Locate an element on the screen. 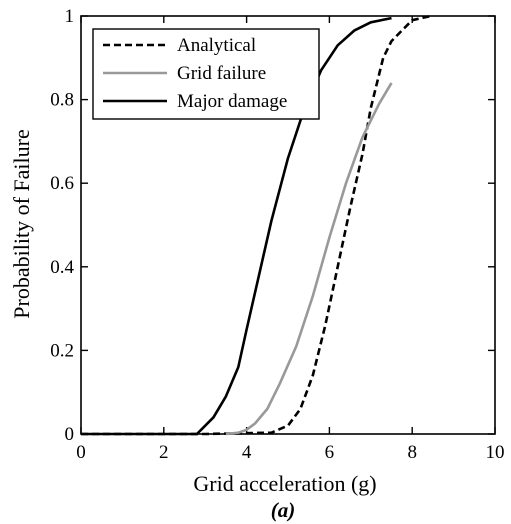 The width and height of the screenshot is (511, 524). y-tick-label: 0.6 is located at coordinates (62, 183).